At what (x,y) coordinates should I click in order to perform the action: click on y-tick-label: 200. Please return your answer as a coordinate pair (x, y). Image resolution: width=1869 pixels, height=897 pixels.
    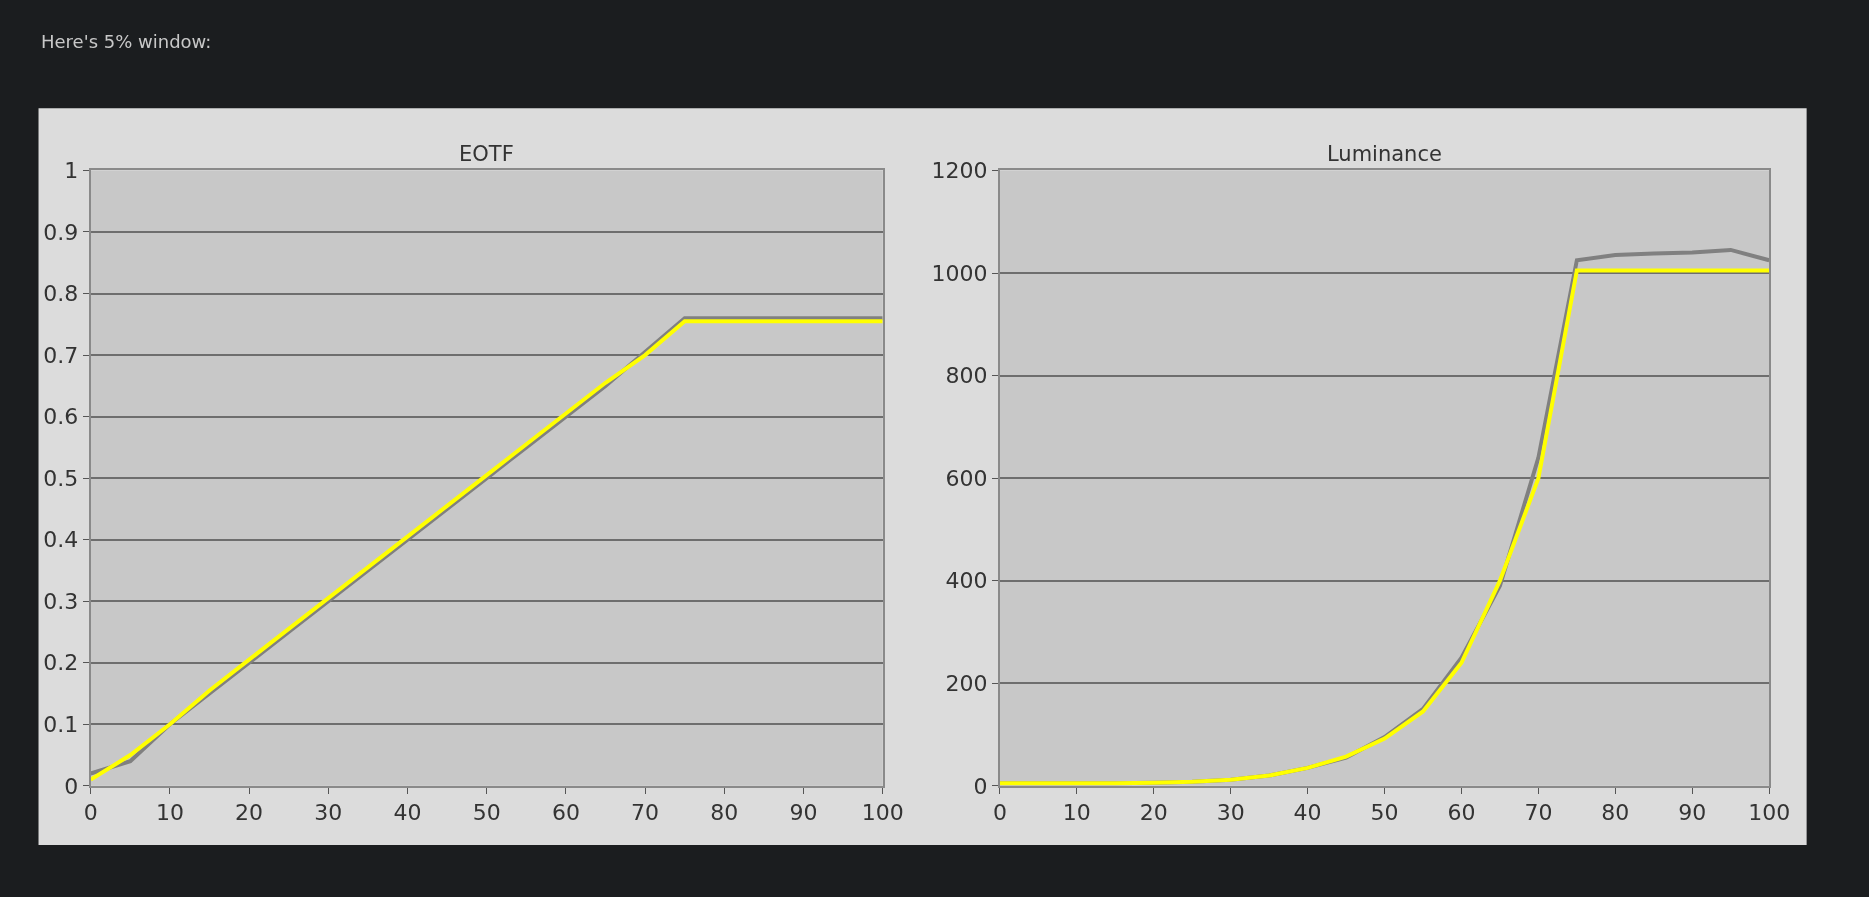
    Looking at the image, I should click on (966, 683).